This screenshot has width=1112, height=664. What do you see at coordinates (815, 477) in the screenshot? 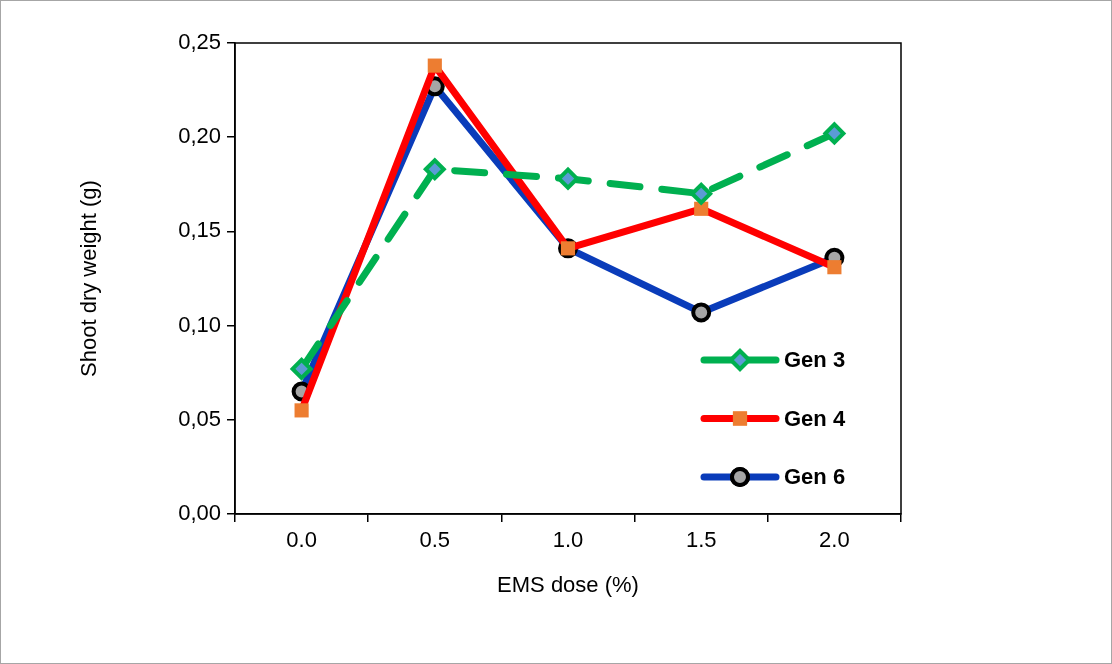
I see `legend-label: Gen 6` at bounding box center [815, 477].